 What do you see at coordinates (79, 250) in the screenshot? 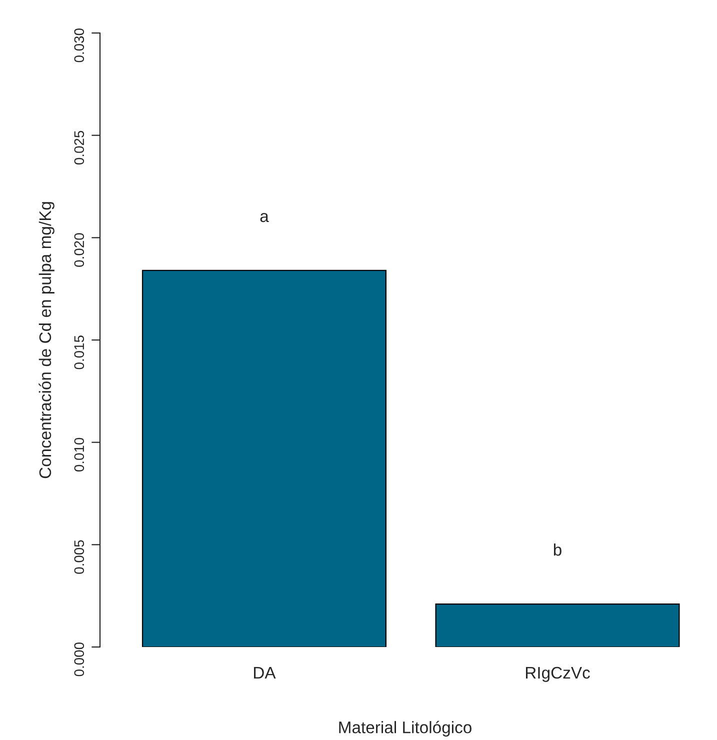
I see `y-tick-label: 0.020` at bounding box center [79, 250].